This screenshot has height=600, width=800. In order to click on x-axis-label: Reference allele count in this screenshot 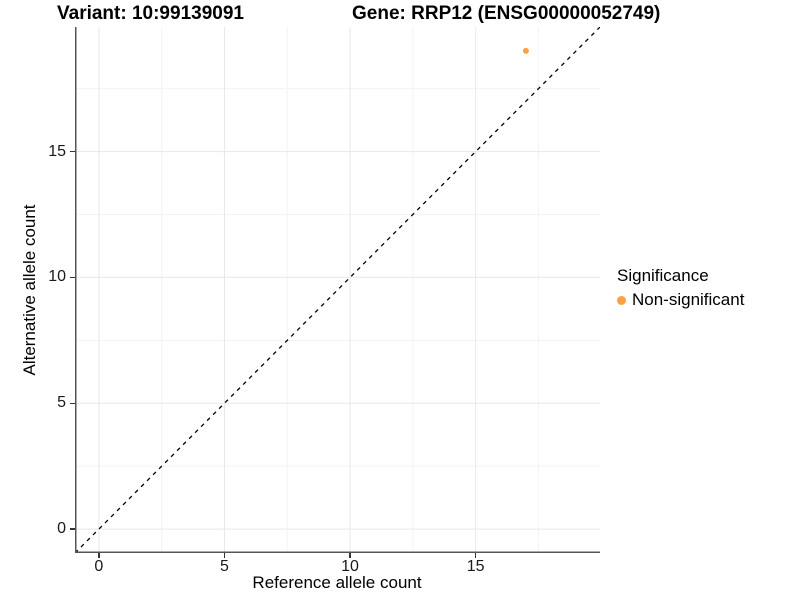, I will do `click(337, 582)`.